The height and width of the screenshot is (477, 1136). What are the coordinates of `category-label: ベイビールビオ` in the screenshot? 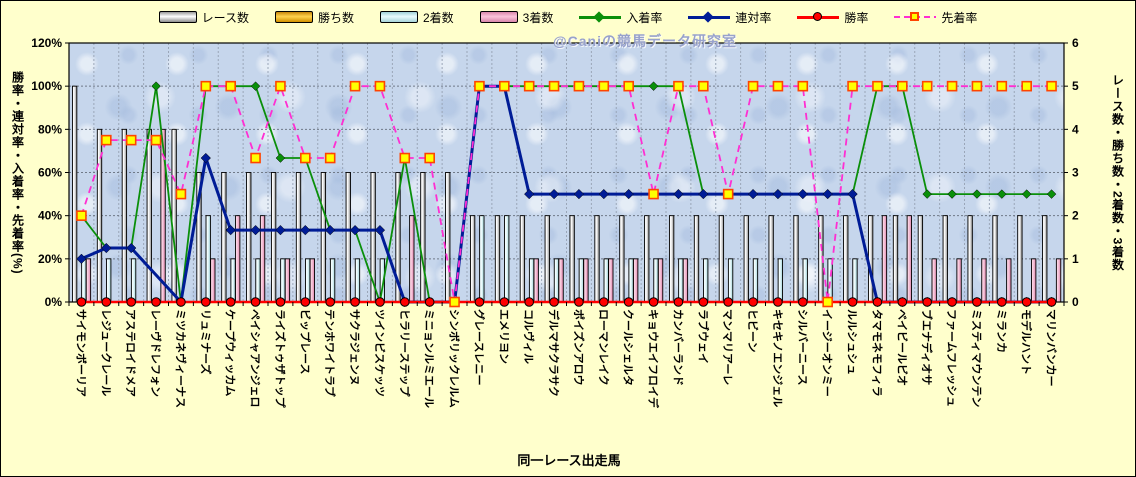 It's located at (902, 347).